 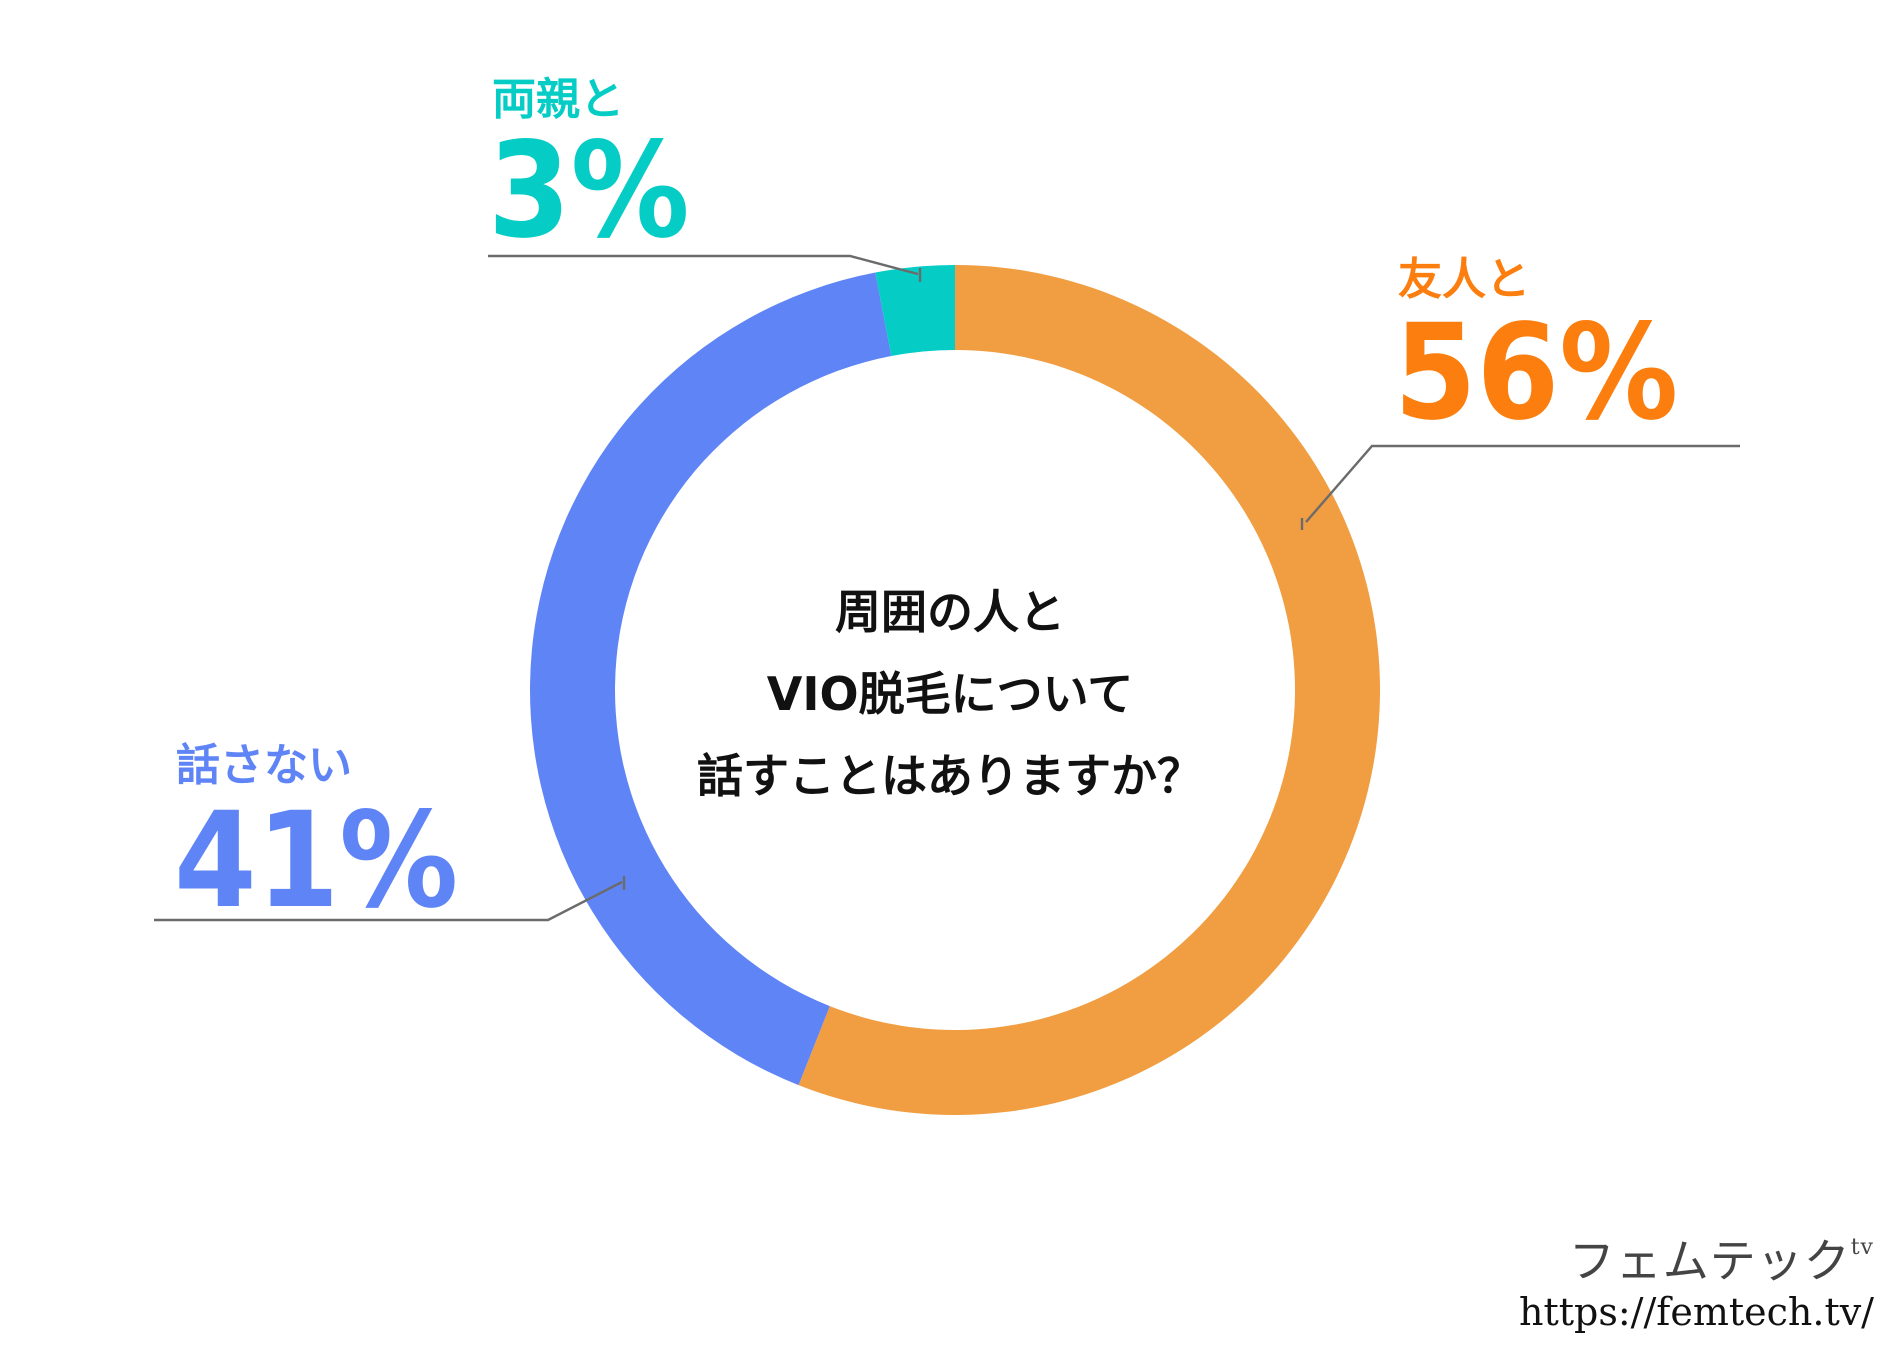 What do you see at coordinates (1696, 1312) in the screenshot?
I see `brand-url: https://femtech.tv/` at bounding box center [1696, 1312].